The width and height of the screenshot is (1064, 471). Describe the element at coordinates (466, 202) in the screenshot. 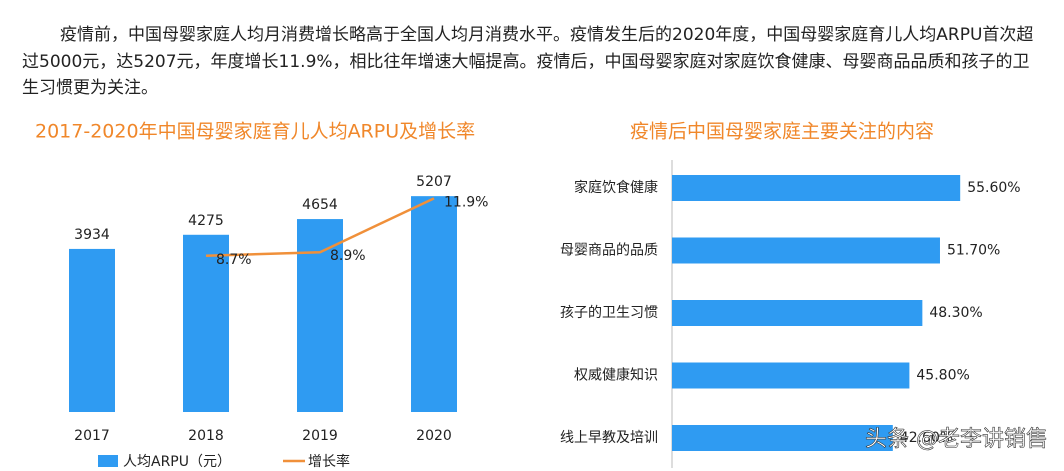

I see `line-label: 11.9%` at that location.